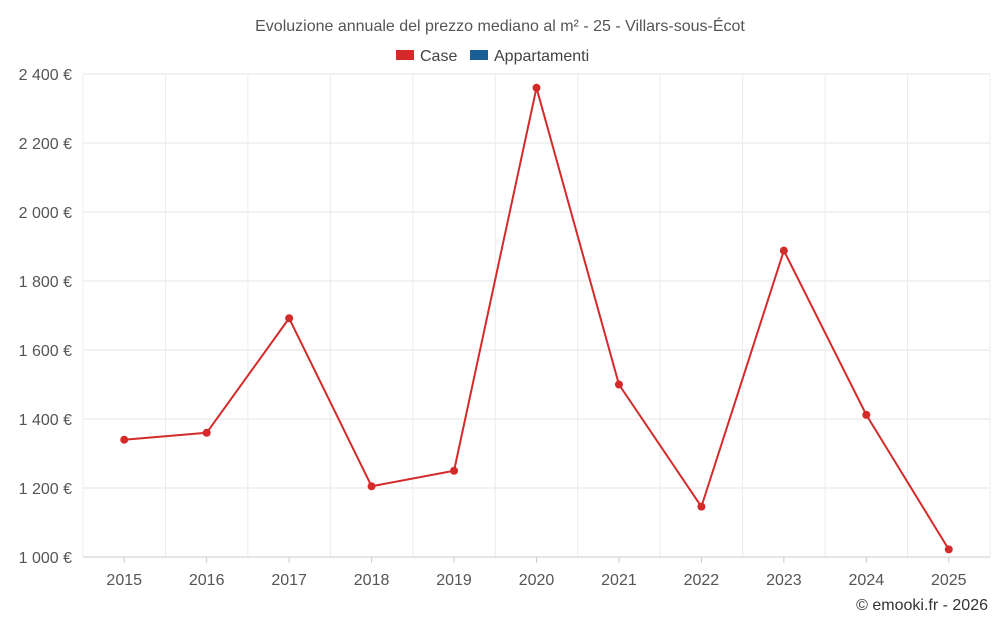 This screenshot has height=625, width=1000. I want to click on credit-text: © emooki.fr - 2026, so click(922, 605).